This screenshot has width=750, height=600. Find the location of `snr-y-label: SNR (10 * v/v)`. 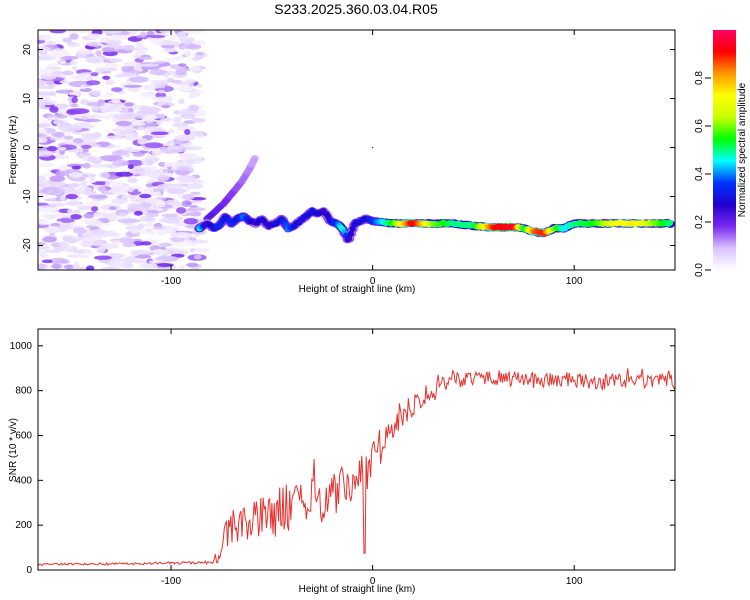

snr-y-label: SNR (10 * v/v) is located at coordinates (13, 450).